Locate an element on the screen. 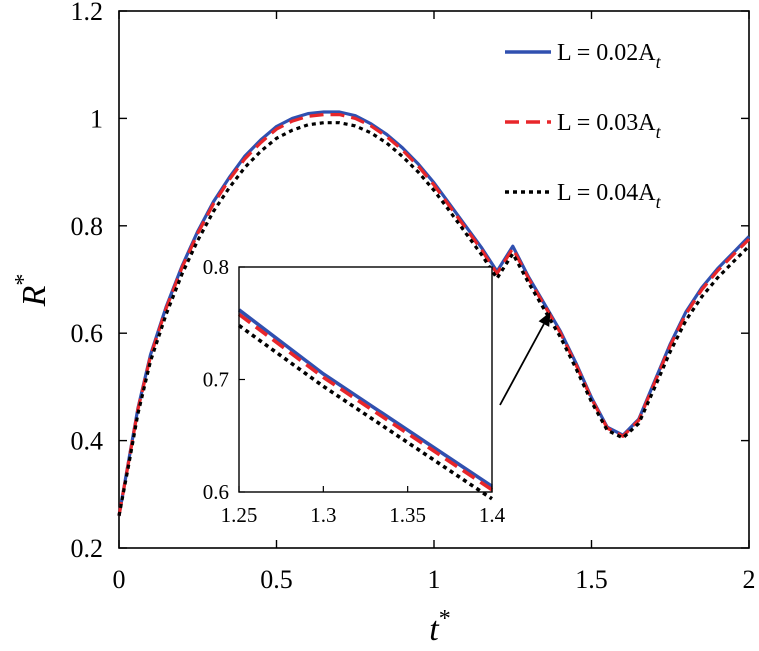 The image size is (759, 651). y-axis-label-sup: * is located at coordinates (24, 280).